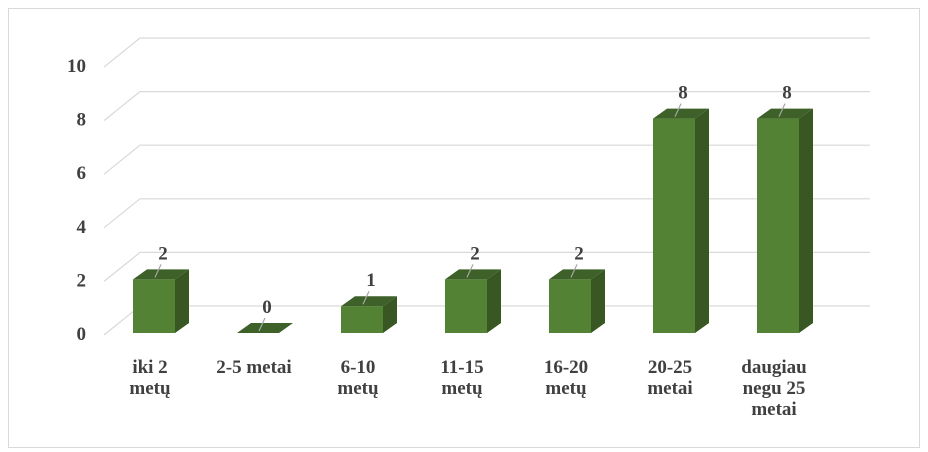 The width and height of the screenshot is (928, 452). Describe the element at coordinates (774, 367) in the screenshot. I see `x-tick-label-line: daugiau` at that location.